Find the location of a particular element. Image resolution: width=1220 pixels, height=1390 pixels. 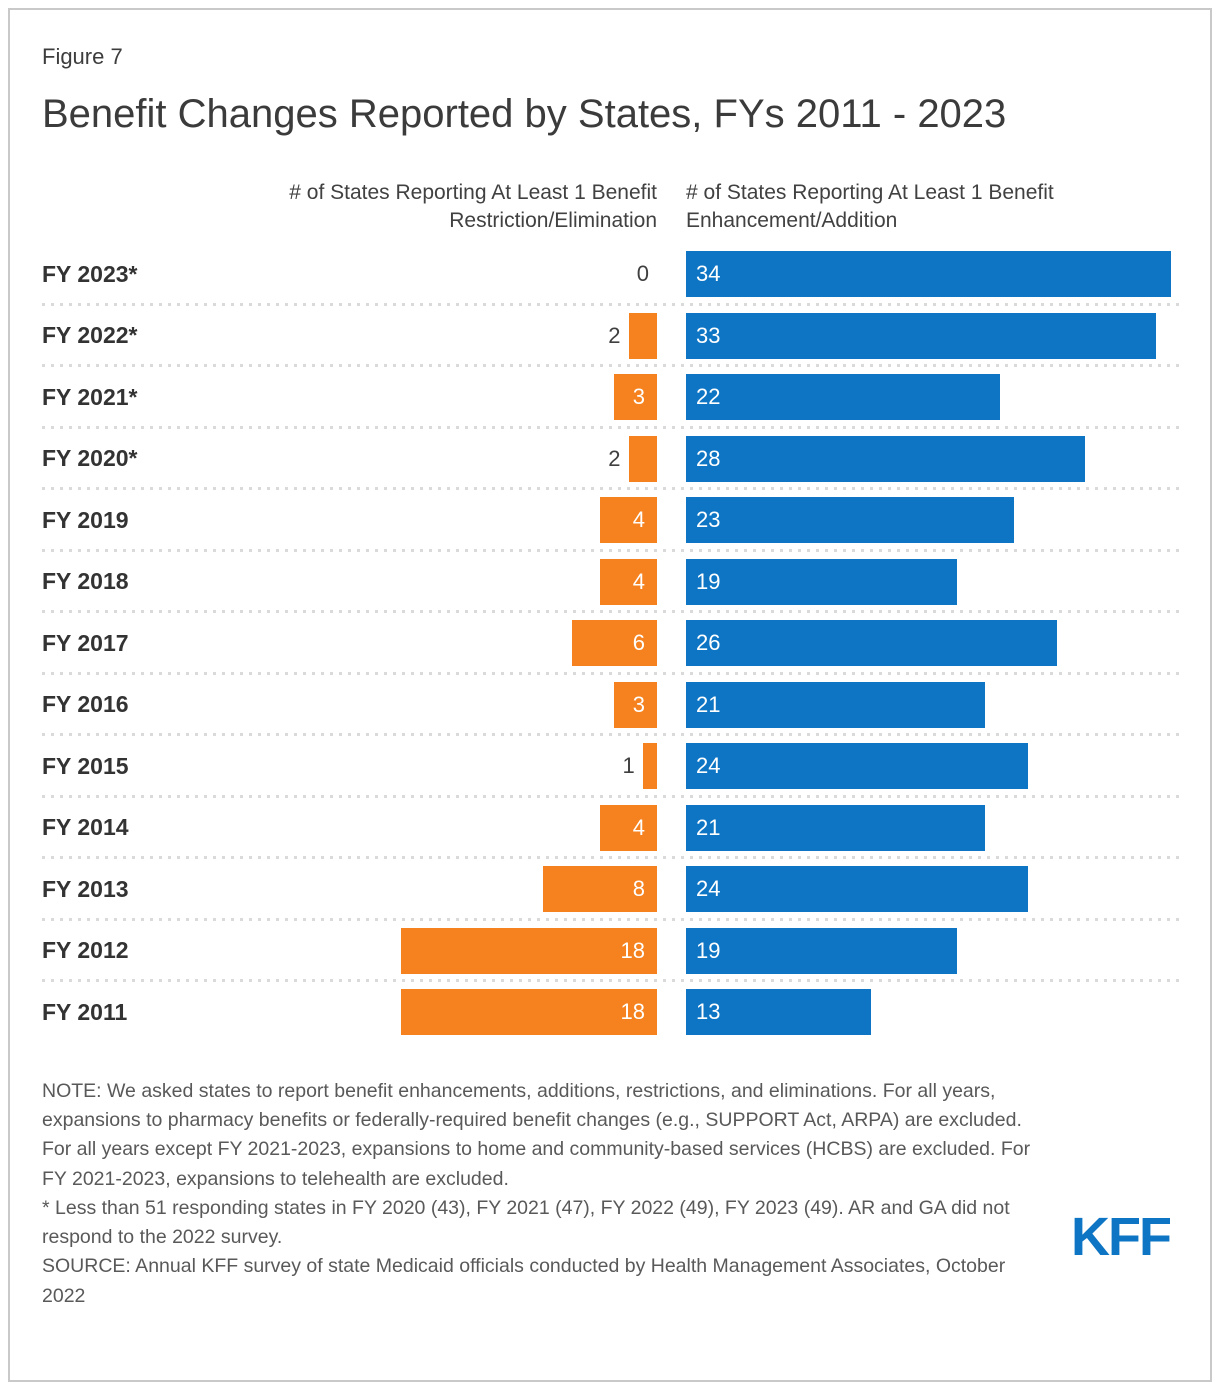

enhancement-zone: 26 is located at coordinates (933, 643).